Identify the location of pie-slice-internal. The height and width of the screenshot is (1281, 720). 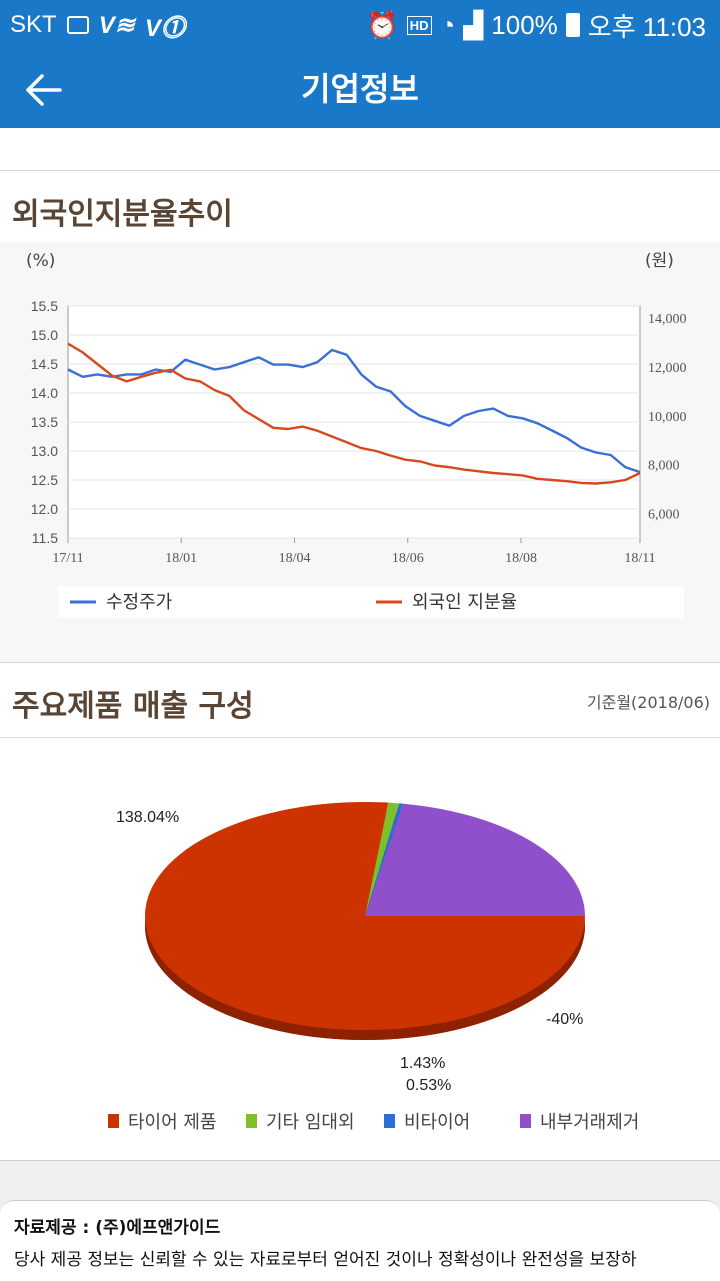
(475, 859).